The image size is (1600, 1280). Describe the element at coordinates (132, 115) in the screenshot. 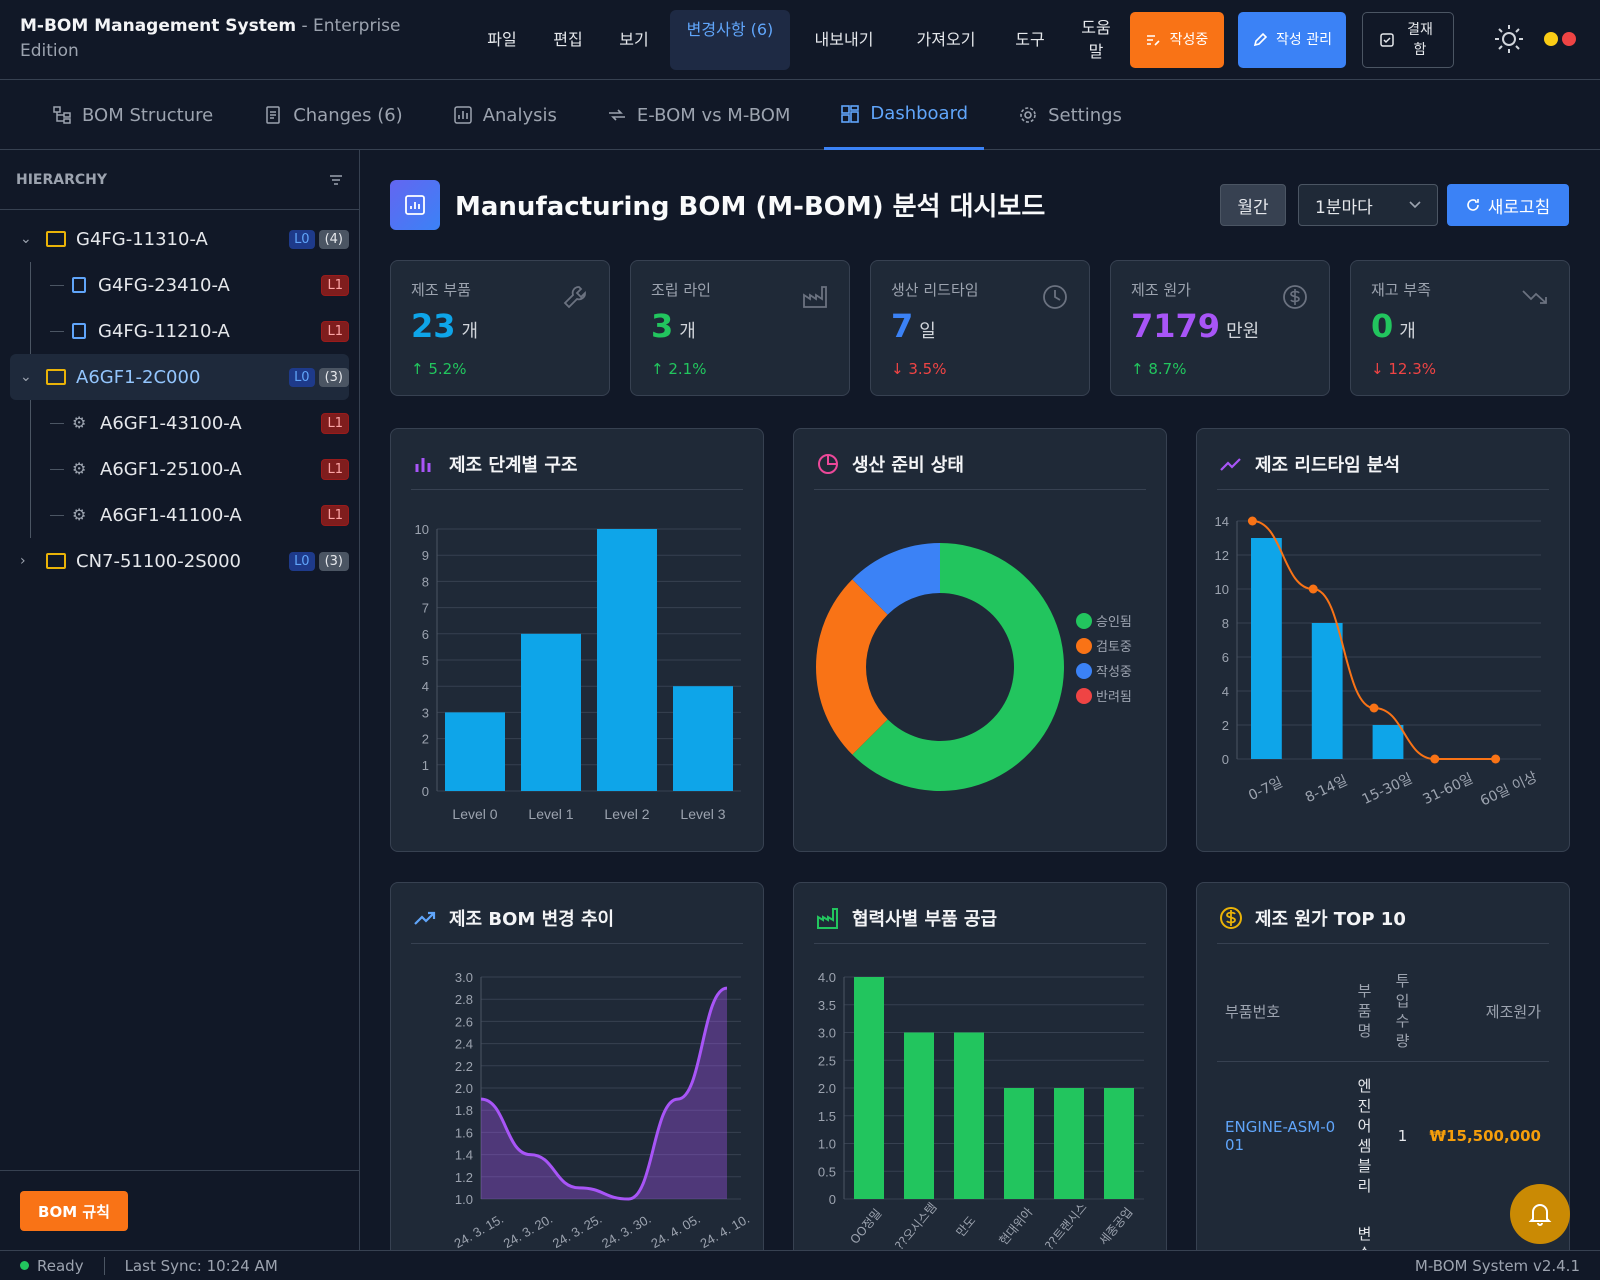

I see `tab-bom-structure: BOM Structure` at that location.